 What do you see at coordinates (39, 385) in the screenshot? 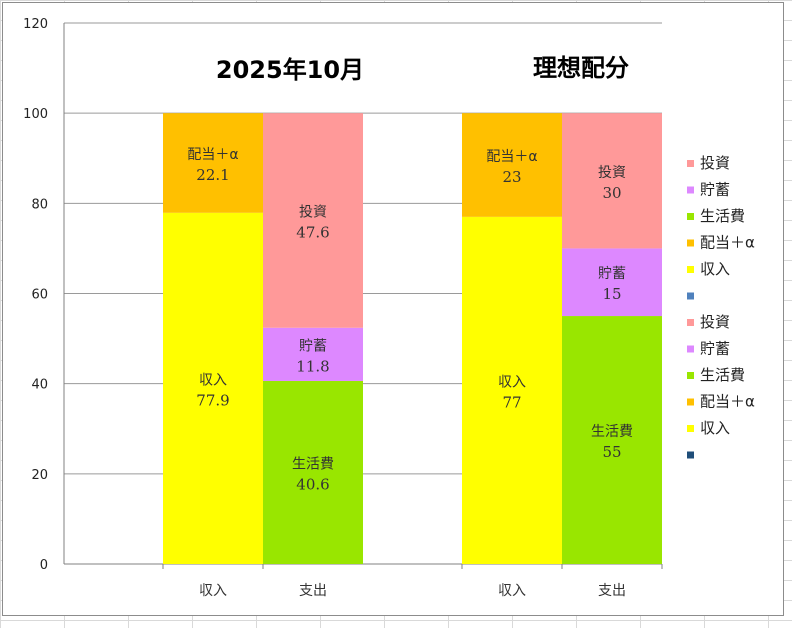
I see `y-tick-label: 40` at bounding box center [39, 385].